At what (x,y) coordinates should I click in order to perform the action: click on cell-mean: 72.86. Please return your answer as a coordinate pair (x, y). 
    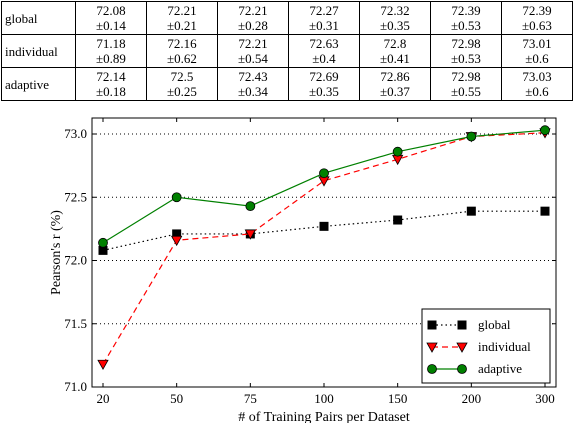
    Looking at the image, I should click on (395, 76).